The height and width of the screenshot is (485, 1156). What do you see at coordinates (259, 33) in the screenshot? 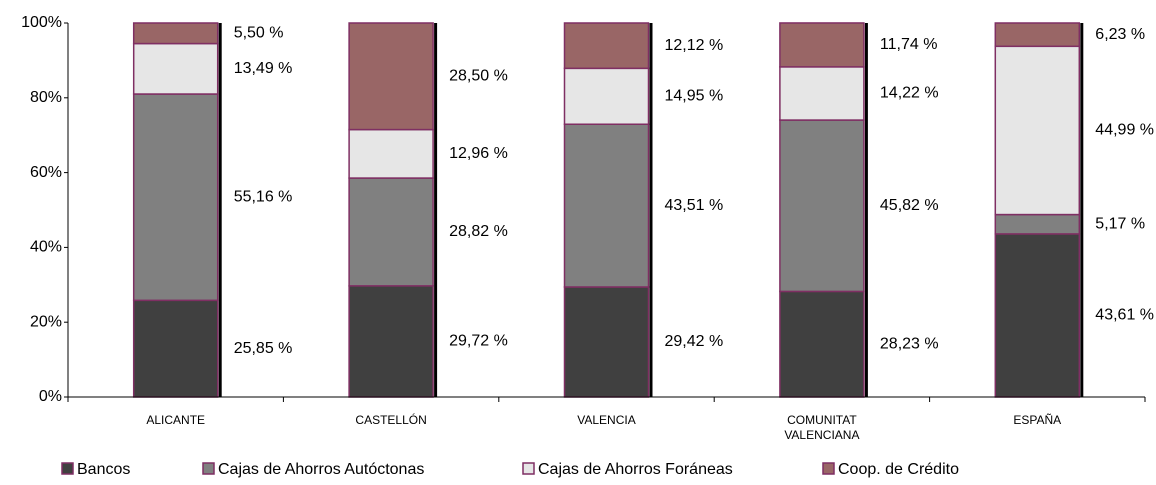
I see `value-label: 5,50 %` at bounding box center [259, 33].